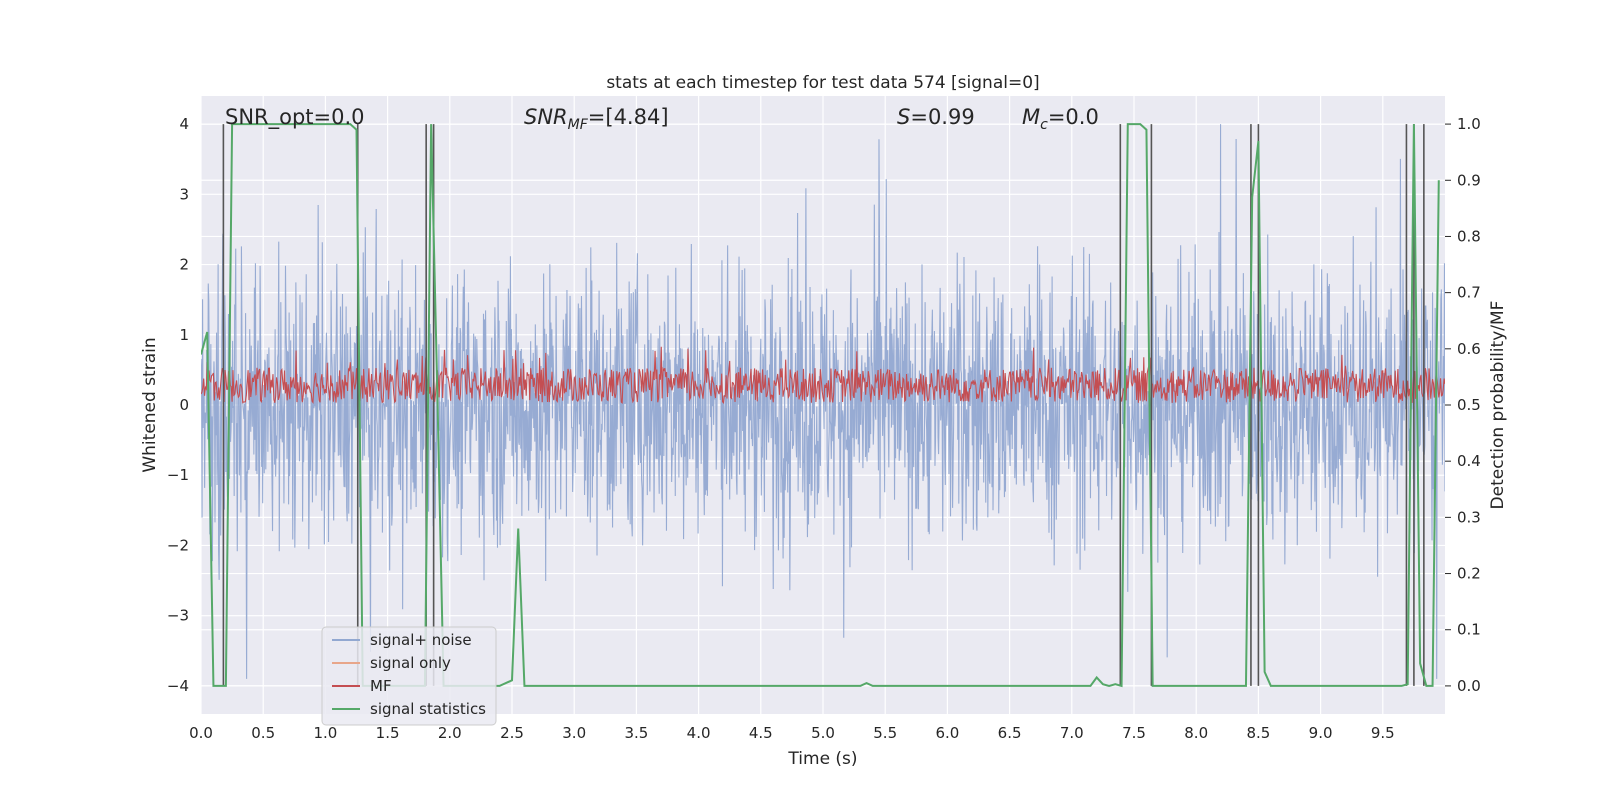 The image size is (1600, 800). I want to click on x-tick-label: 1.0, so click(325, 733).